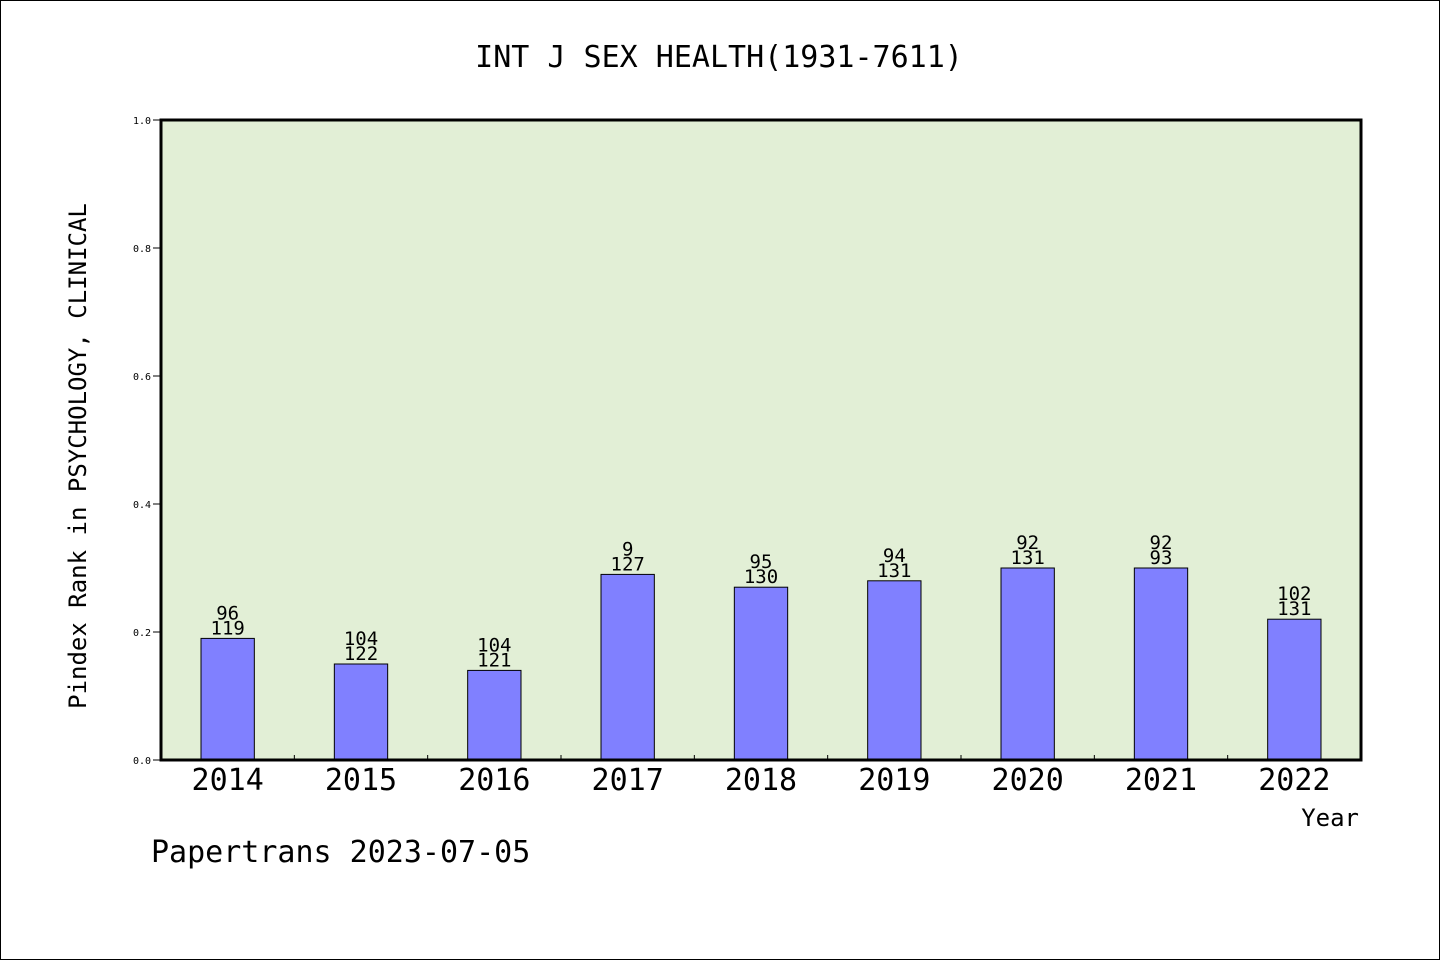 The image size is (1440, 963). I want to click on data-label-top-2014: 96, so click(227, 613).